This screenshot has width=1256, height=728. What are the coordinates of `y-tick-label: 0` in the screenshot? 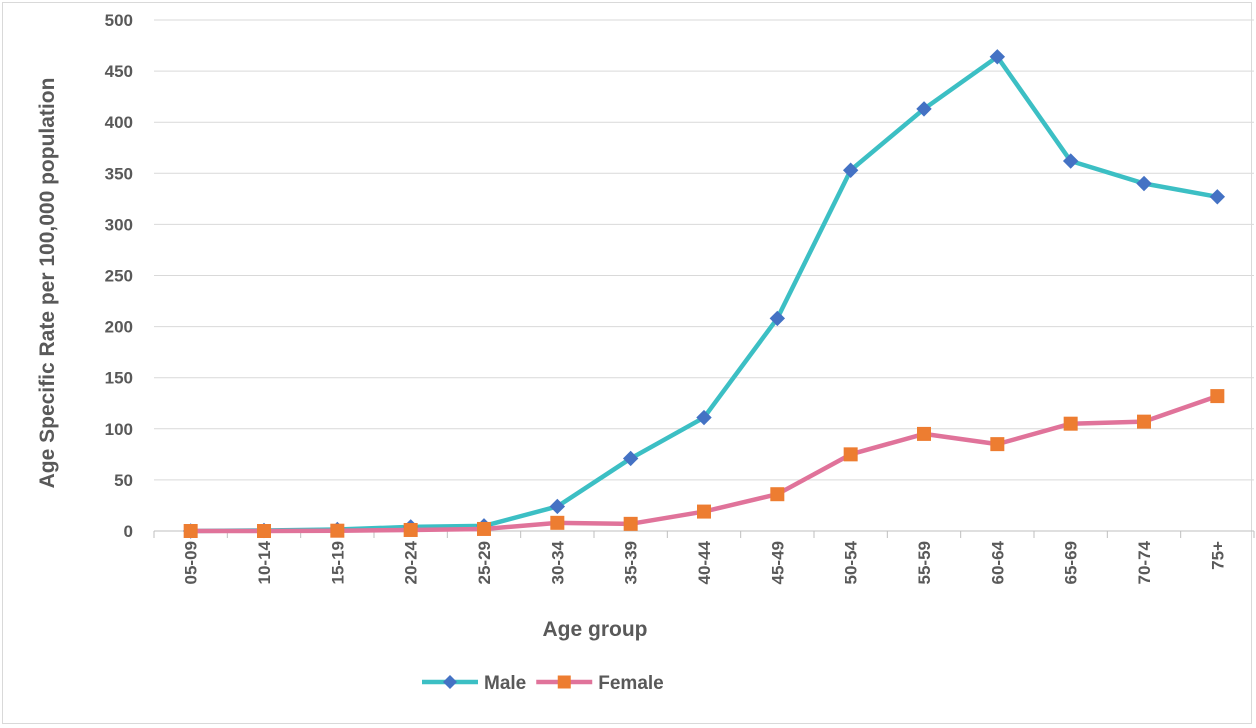 It's located at (128, 531).